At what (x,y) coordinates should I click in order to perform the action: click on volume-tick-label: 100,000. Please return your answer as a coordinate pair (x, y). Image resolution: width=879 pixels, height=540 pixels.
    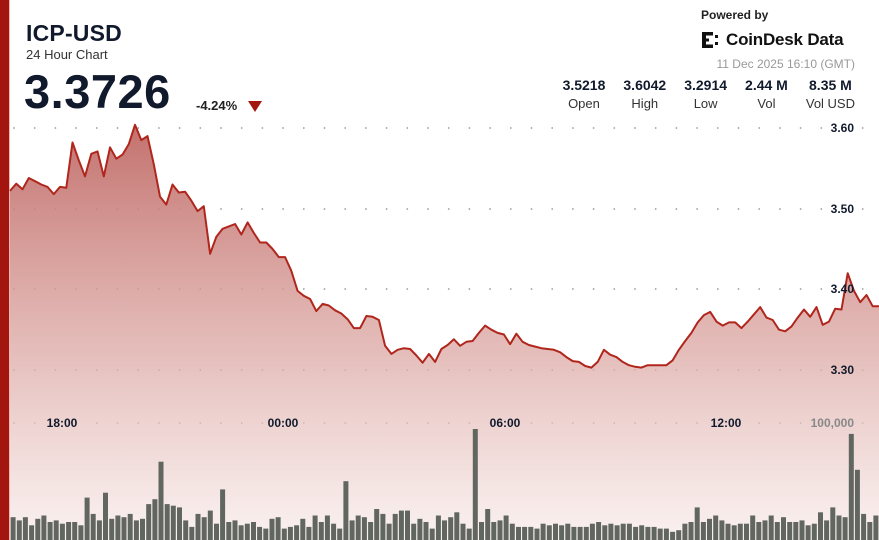
    Looking at the image, I should click on (833, 423).